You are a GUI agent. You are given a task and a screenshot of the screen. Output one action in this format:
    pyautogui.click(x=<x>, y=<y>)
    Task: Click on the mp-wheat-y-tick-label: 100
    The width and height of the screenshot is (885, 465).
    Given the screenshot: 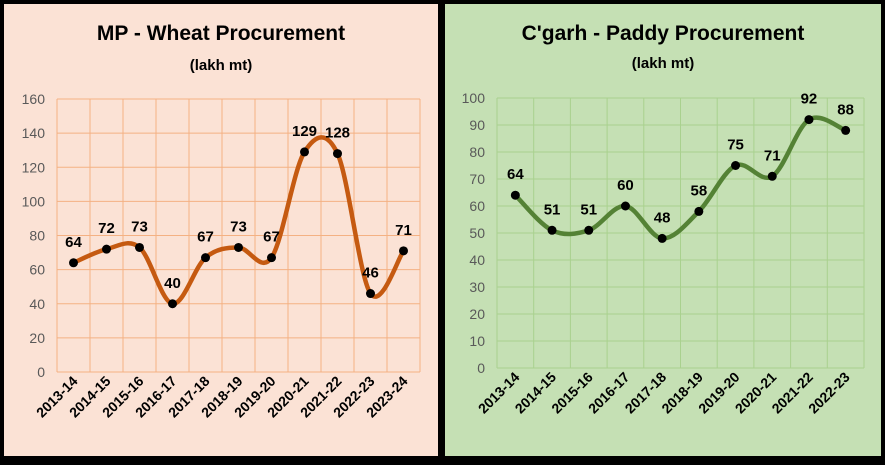 What is the action you would take?
    pyautogui.click(x=34, y=201)
    